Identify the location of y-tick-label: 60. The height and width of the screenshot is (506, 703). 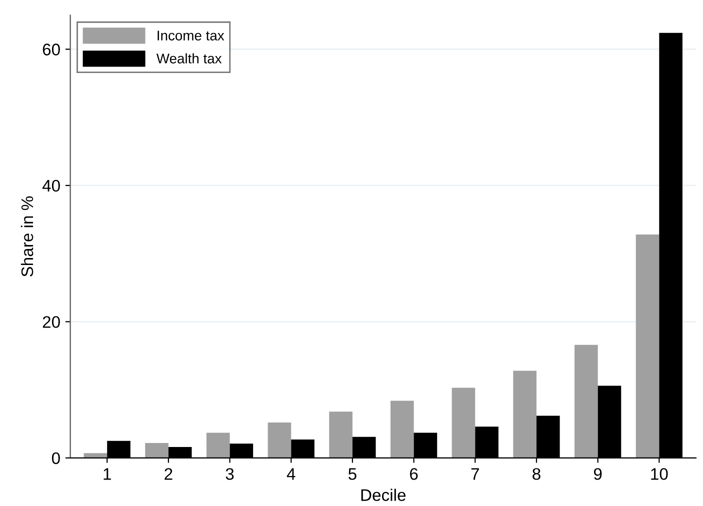
(51, 50).